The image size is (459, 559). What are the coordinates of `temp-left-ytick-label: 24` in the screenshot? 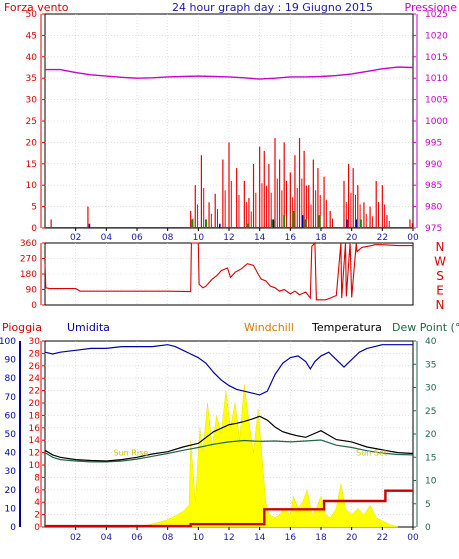 It's located at (35, 379).